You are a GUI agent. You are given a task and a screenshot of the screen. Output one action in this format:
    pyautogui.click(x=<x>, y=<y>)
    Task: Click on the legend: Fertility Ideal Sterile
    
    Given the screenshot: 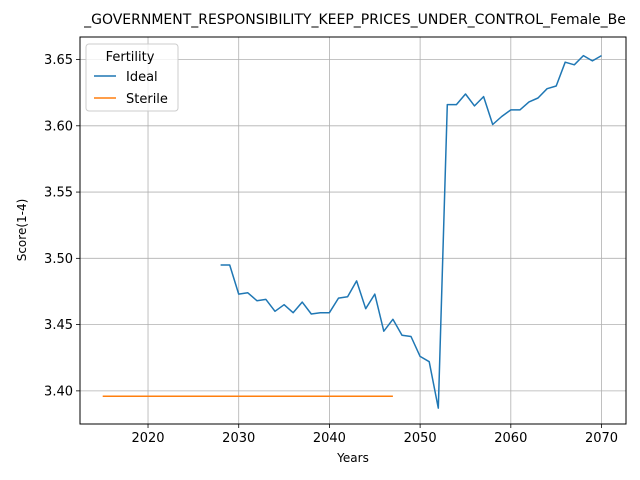 What is the action you would take?
    pyautogui.click(x=132, y=77)
    